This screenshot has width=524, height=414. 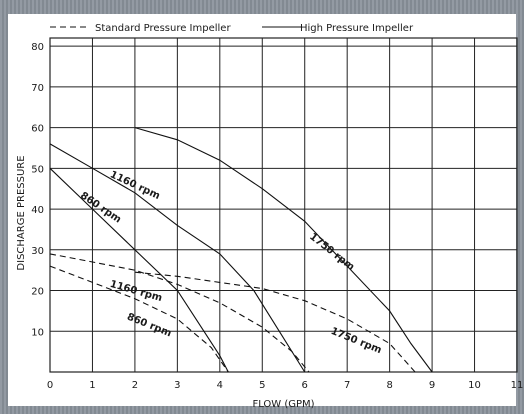 What do you see at coordinates (135, 385) in the screenshot?
I see `x-tick-label: 2` at bounding box center [135, 385].